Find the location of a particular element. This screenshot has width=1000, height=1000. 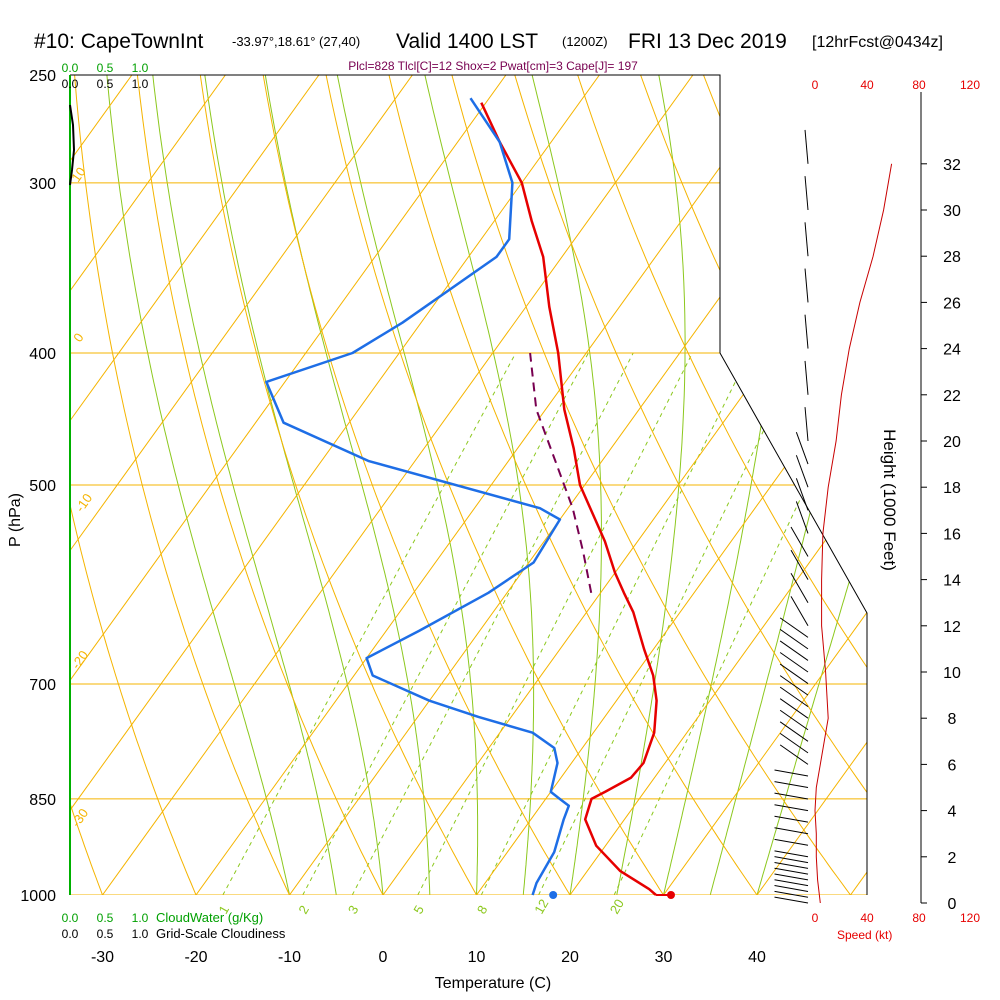

adiabat-label: 0 is located at coordinates (78, 337).